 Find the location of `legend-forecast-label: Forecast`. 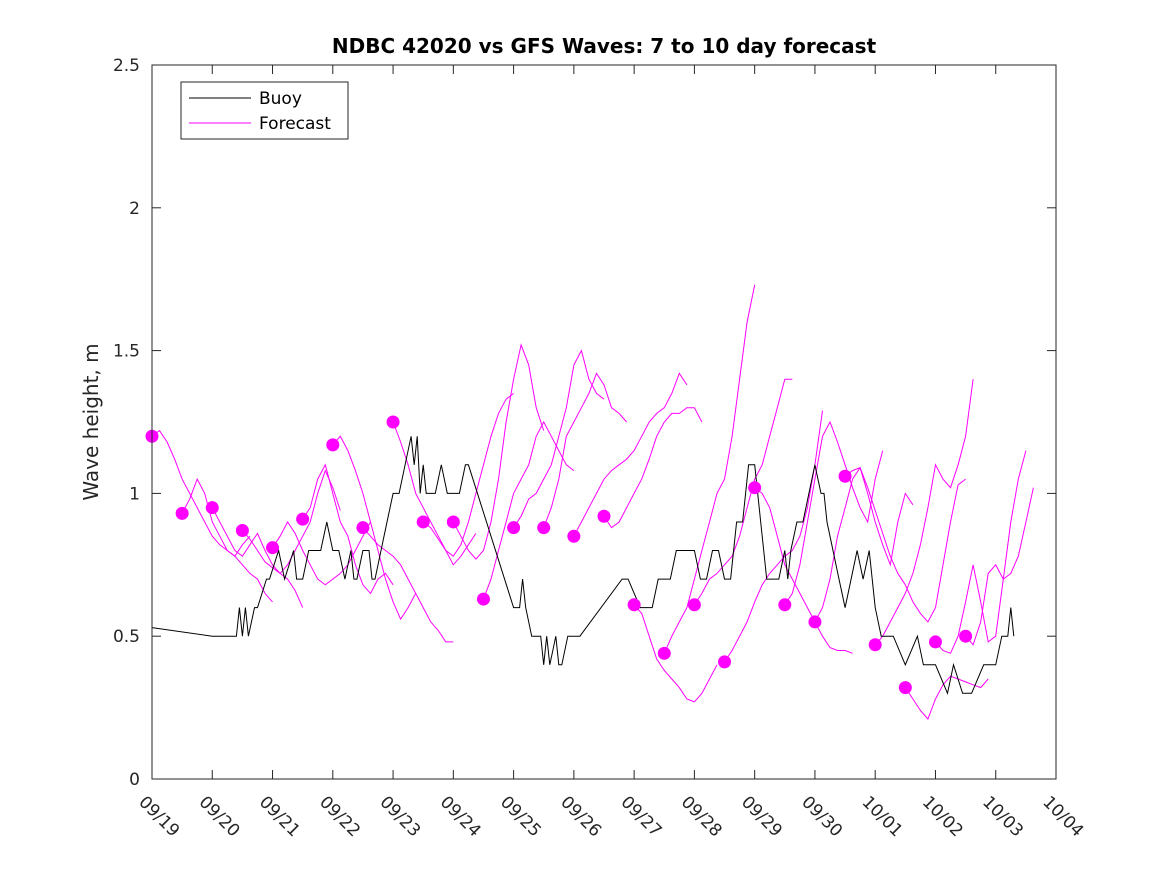

legend-forecast-label: Forecast is located at coordinates (295, 124).